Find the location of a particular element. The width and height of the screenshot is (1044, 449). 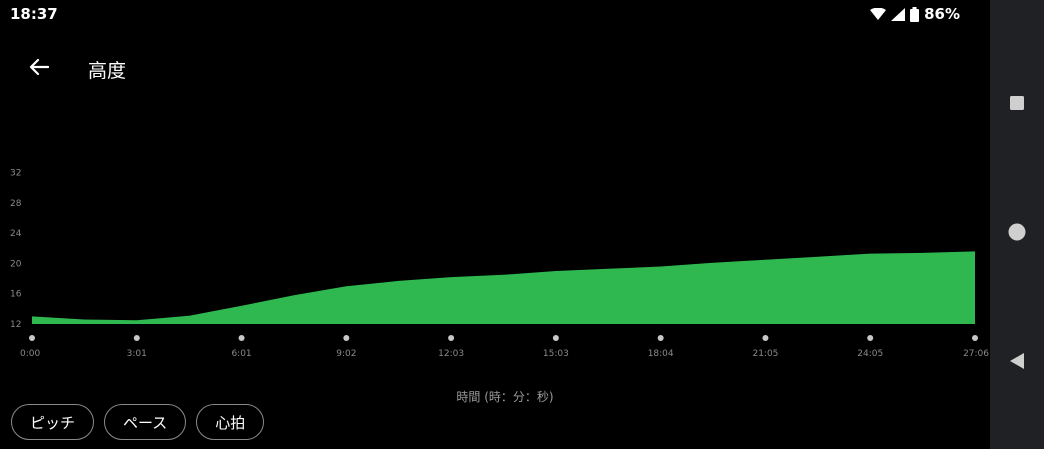

system-nav-bar is located at coordinates (1017, 224).